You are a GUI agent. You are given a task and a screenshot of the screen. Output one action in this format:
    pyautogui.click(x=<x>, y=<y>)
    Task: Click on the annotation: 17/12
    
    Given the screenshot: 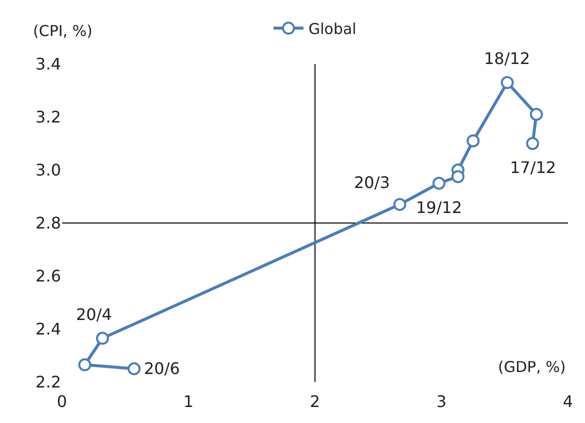 What is the action you would take?
    pyautogui.click(x=533, y=167)
    